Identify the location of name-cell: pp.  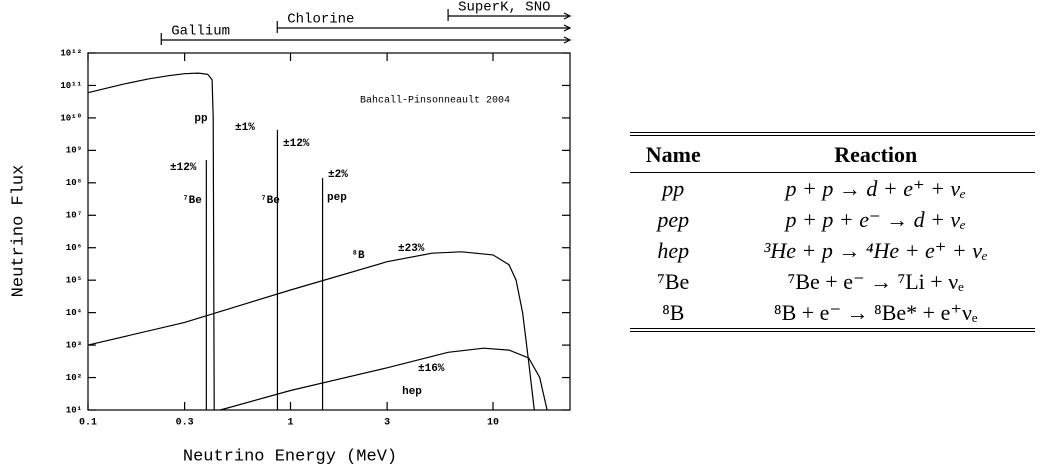
(673, 188).